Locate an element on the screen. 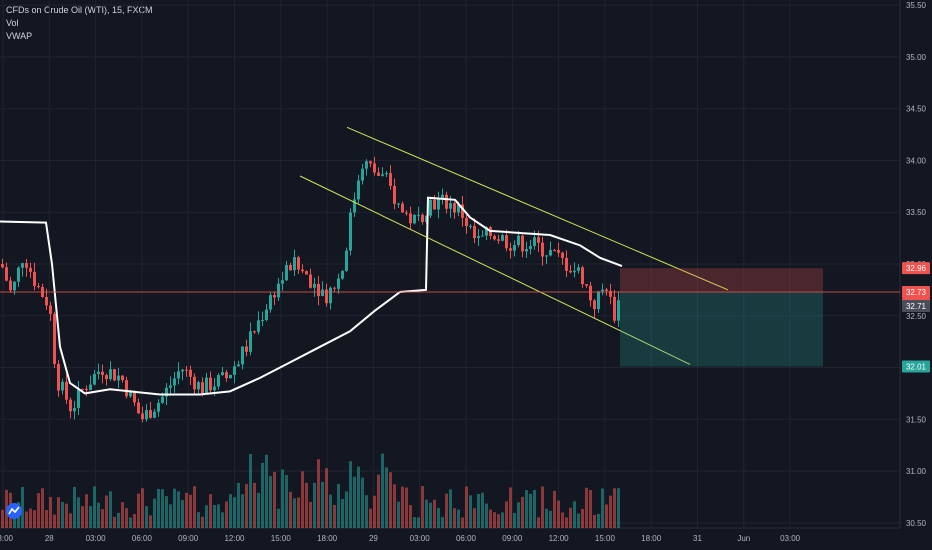 The width and height of the screenshot is (932, 550). x-tick-label: 09:00 is located at coordinates (188, 538).